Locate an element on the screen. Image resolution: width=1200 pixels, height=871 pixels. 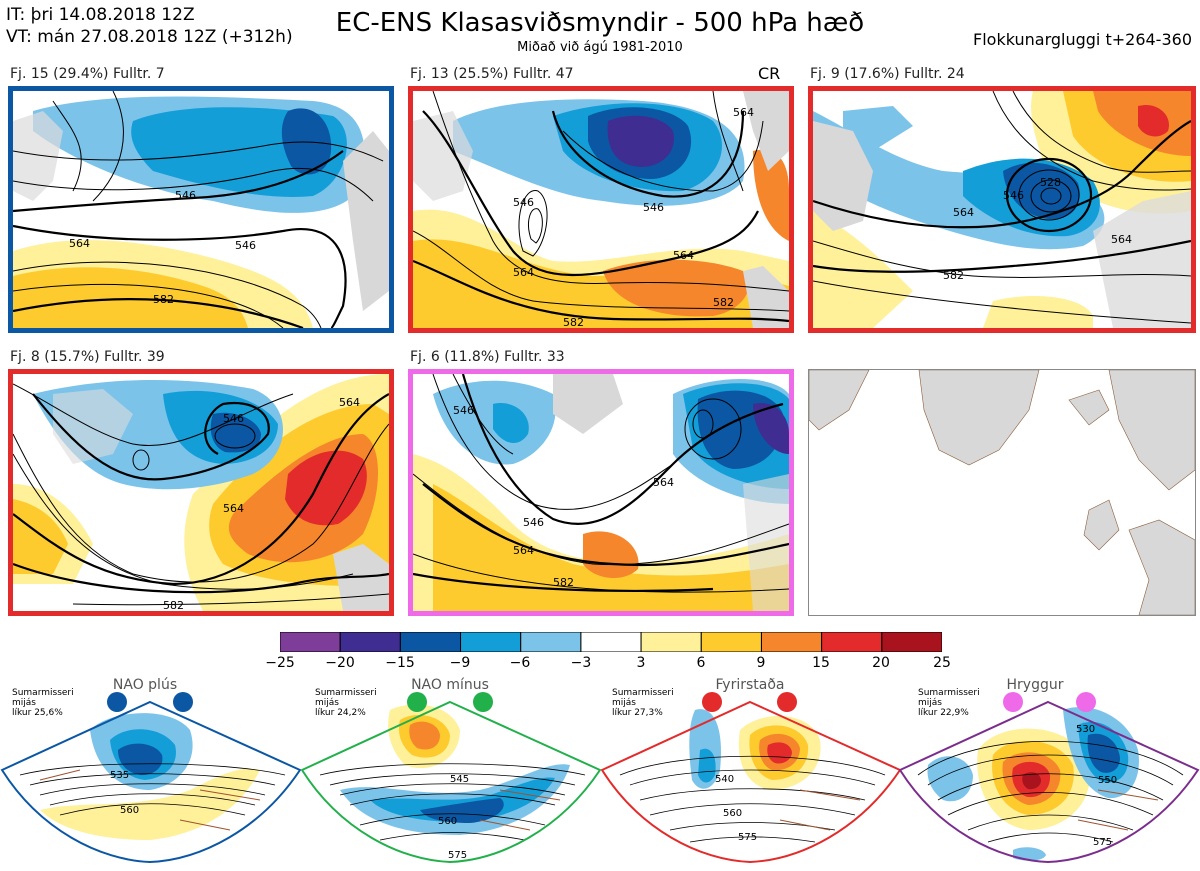
colorbar-tick: 15 is located at coordinates (821, 663).